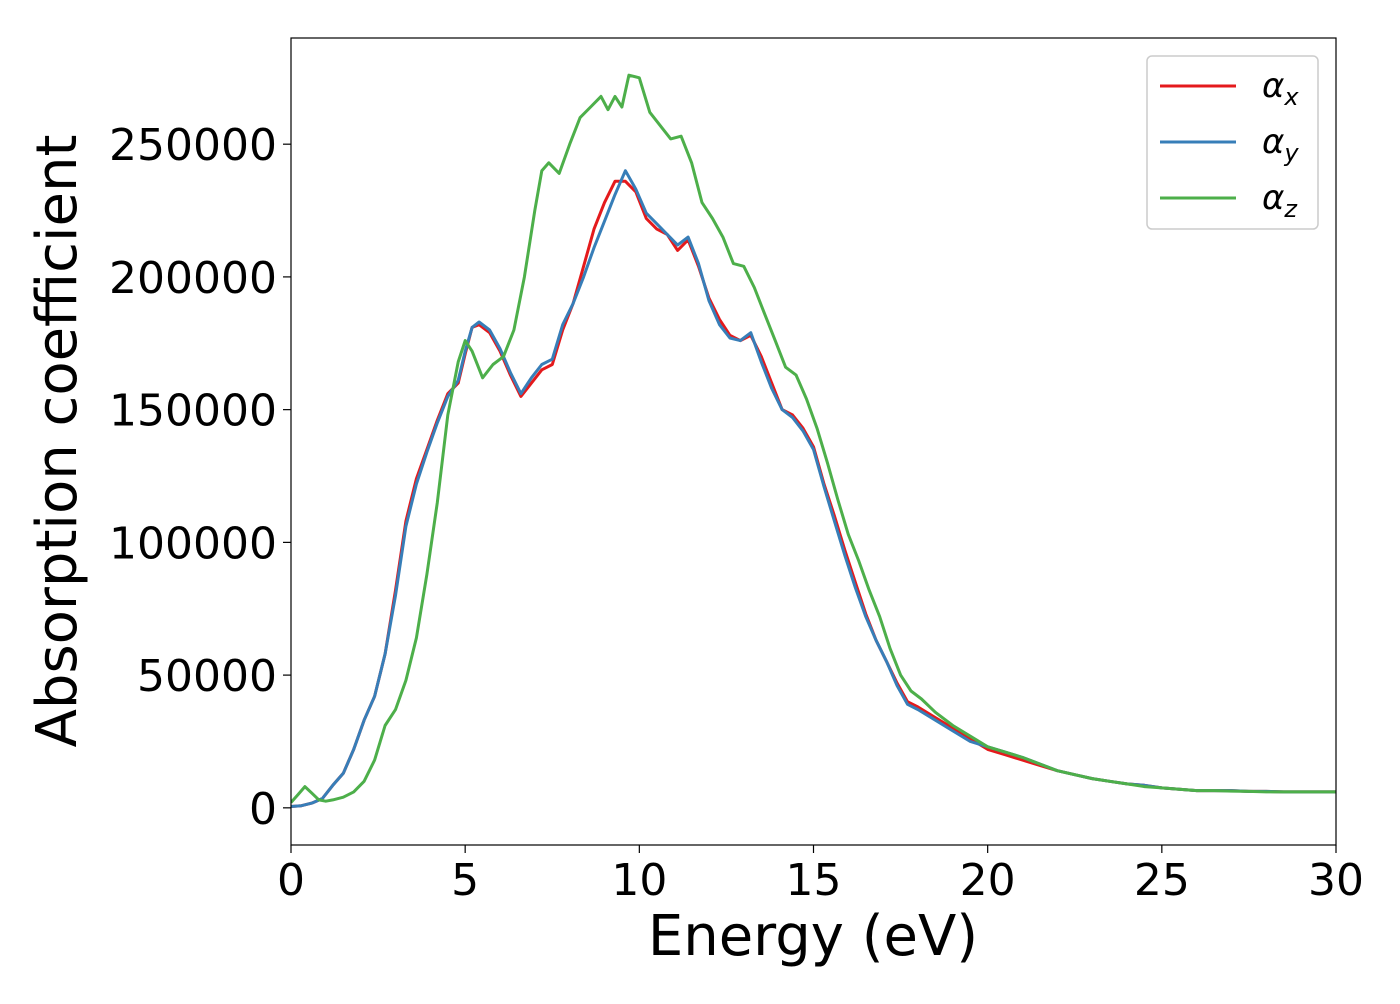 This screenshot has width=1400, height=1004. What do you see at coordinates (193, 278) in the screenshot?
I see `y-tick-label: 200000` at bounding box center [193, 278].